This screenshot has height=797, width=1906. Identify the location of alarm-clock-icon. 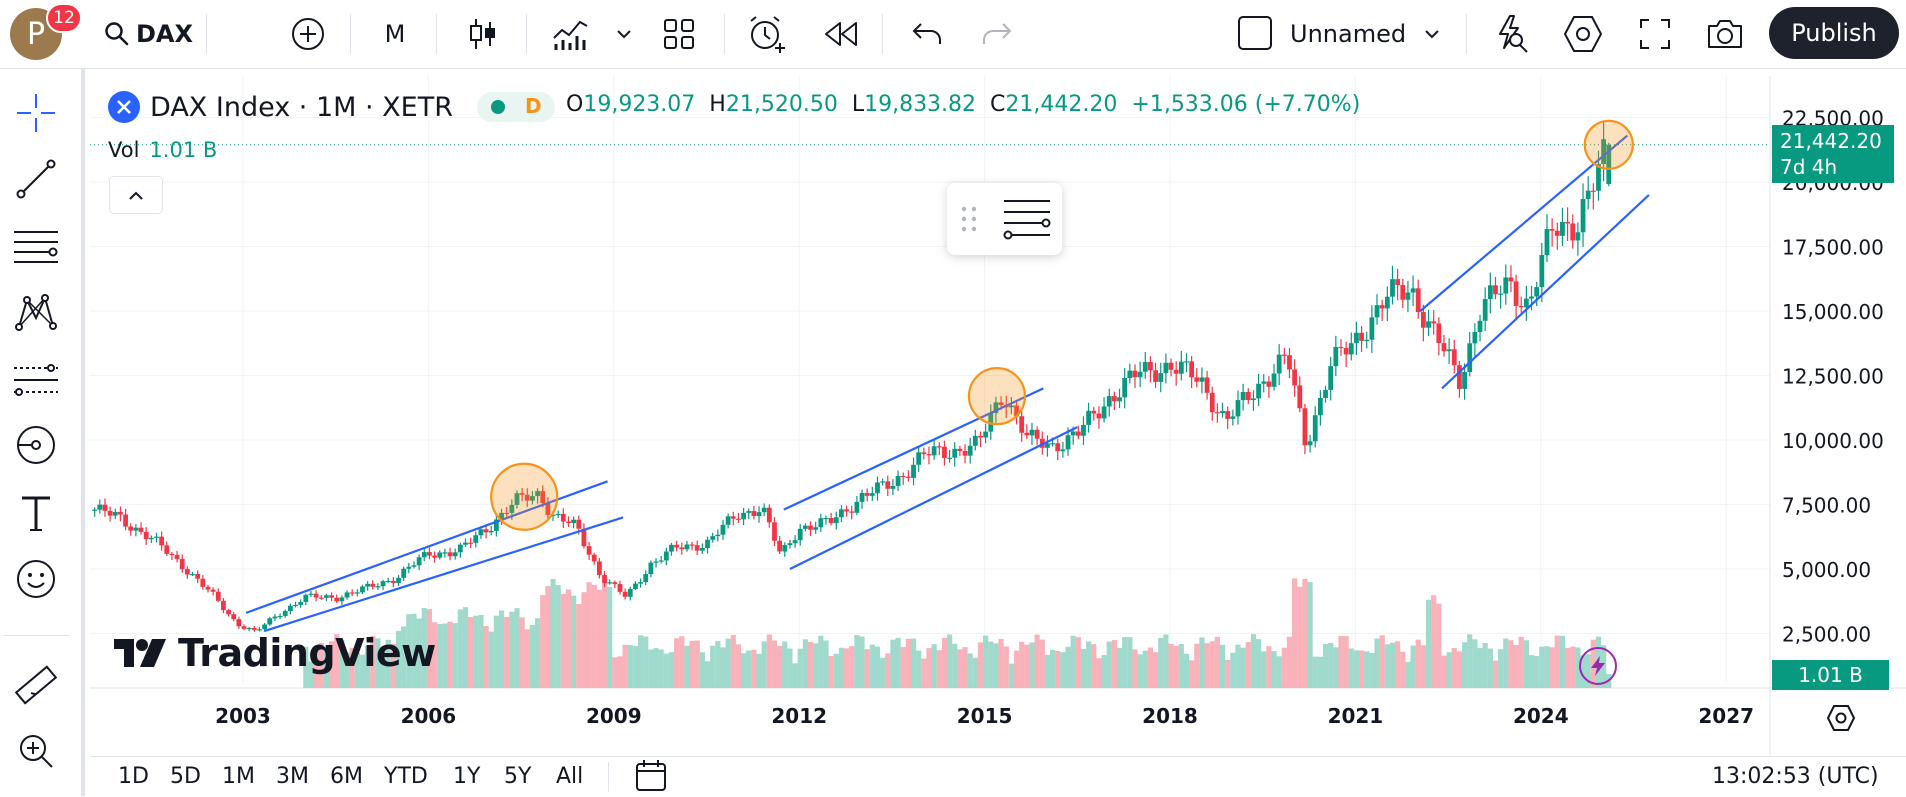
(767, 34).